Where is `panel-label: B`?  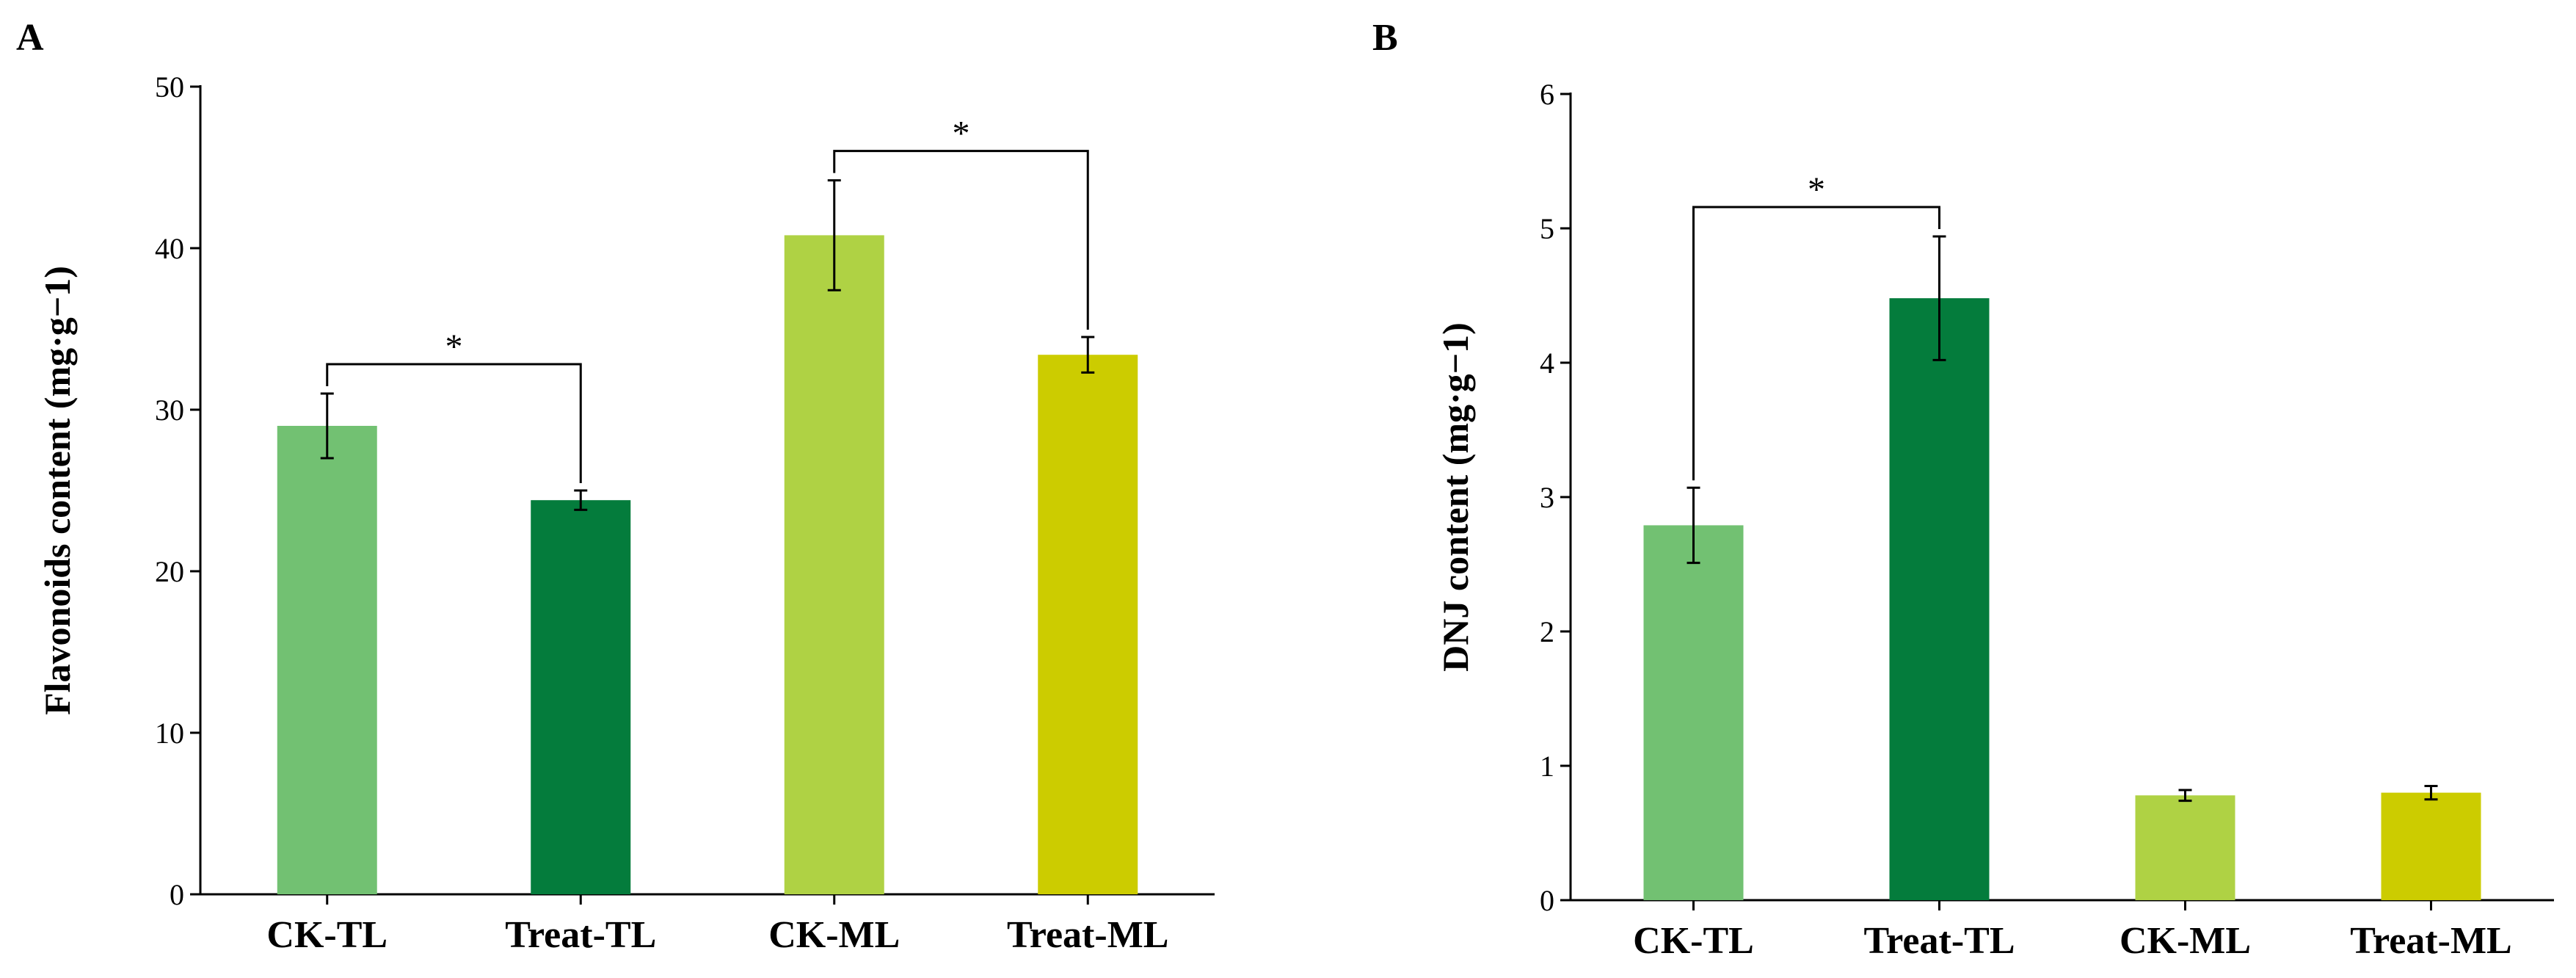
panel-label: B is located at coordinates (1385, 38).